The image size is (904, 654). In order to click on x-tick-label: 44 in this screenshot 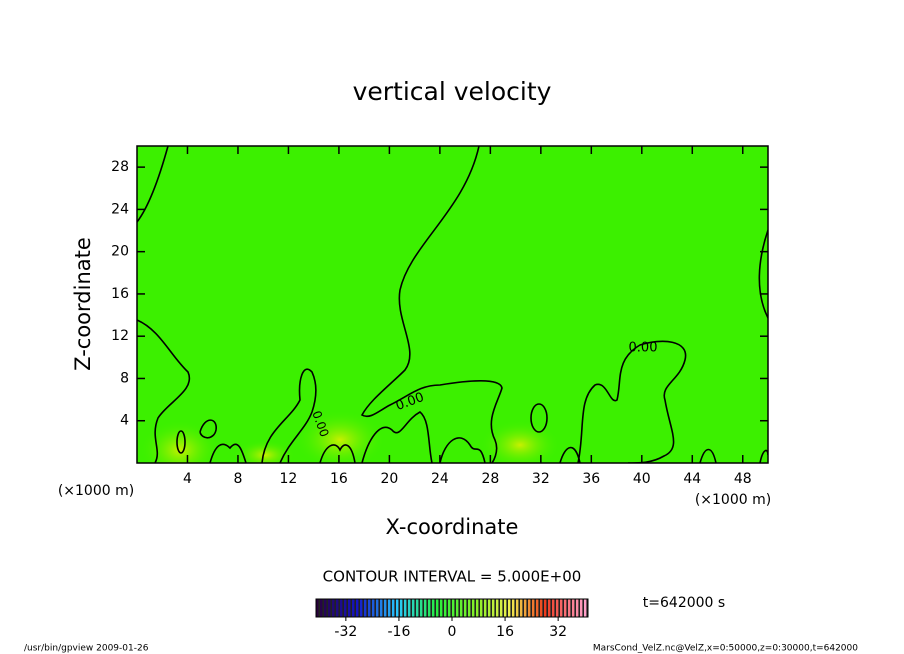, I will do `click(692, 479)`.